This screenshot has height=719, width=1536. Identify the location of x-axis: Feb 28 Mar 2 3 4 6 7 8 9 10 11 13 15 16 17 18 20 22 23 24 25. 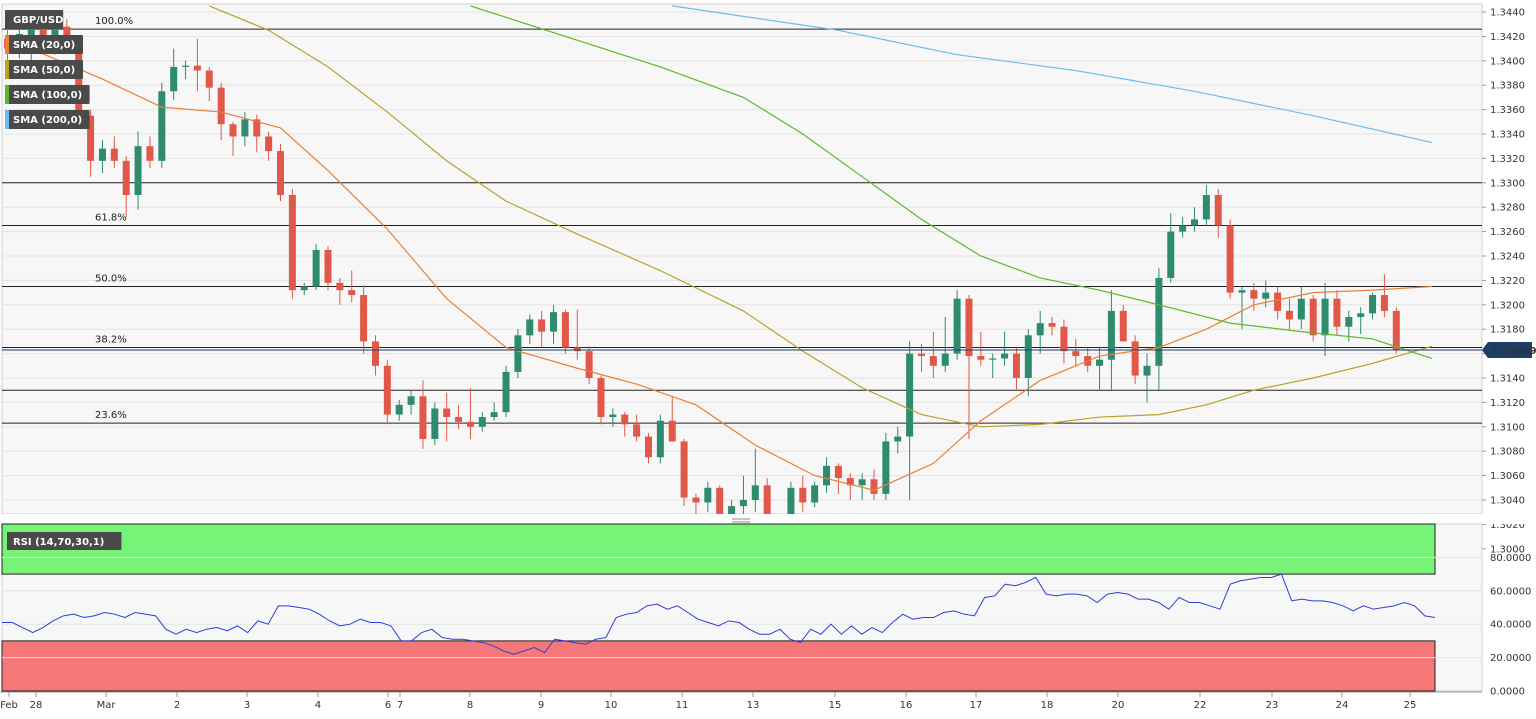
(741, 701).